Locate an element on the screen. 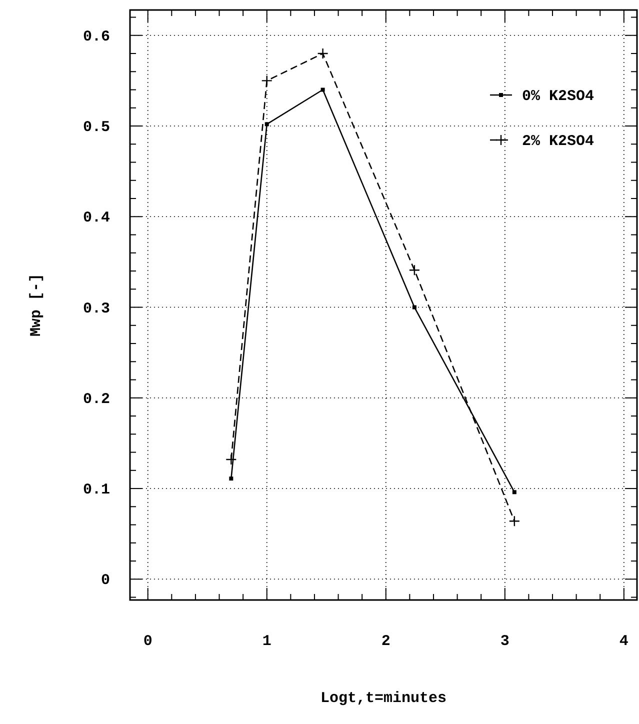  y-tick-label: 0.6 is located at coordinates (96, 37).